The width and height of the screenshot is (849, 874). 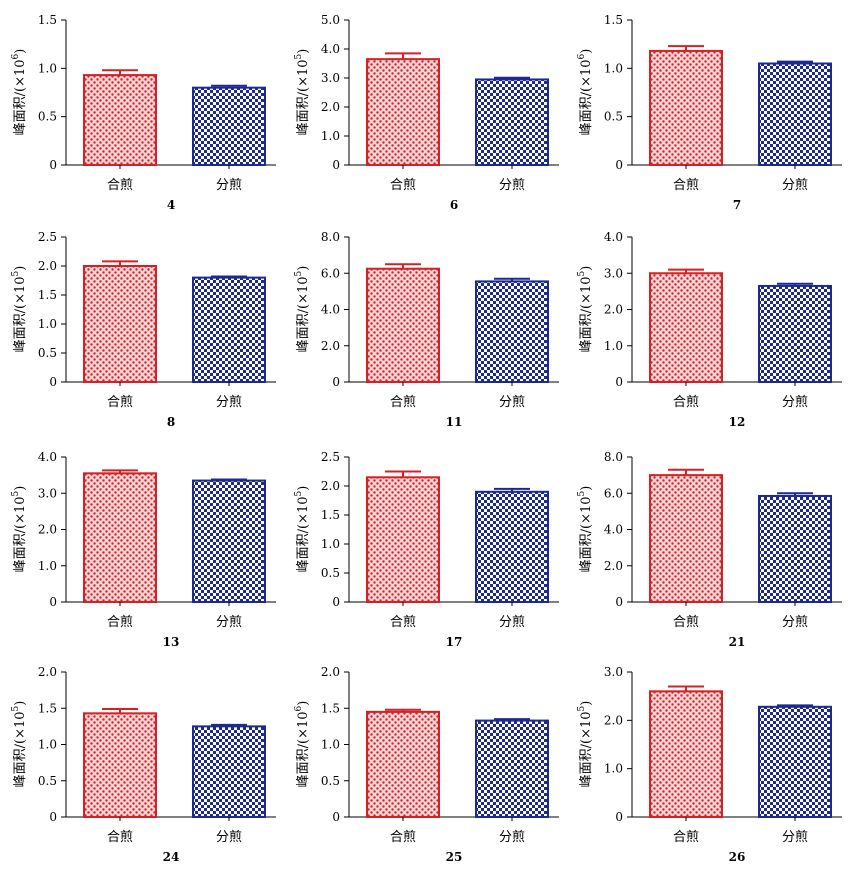 What do you see at coordinates (171, 422) in the screenshot?
I see `compound-number: 8` at bounding box center [171, 422].